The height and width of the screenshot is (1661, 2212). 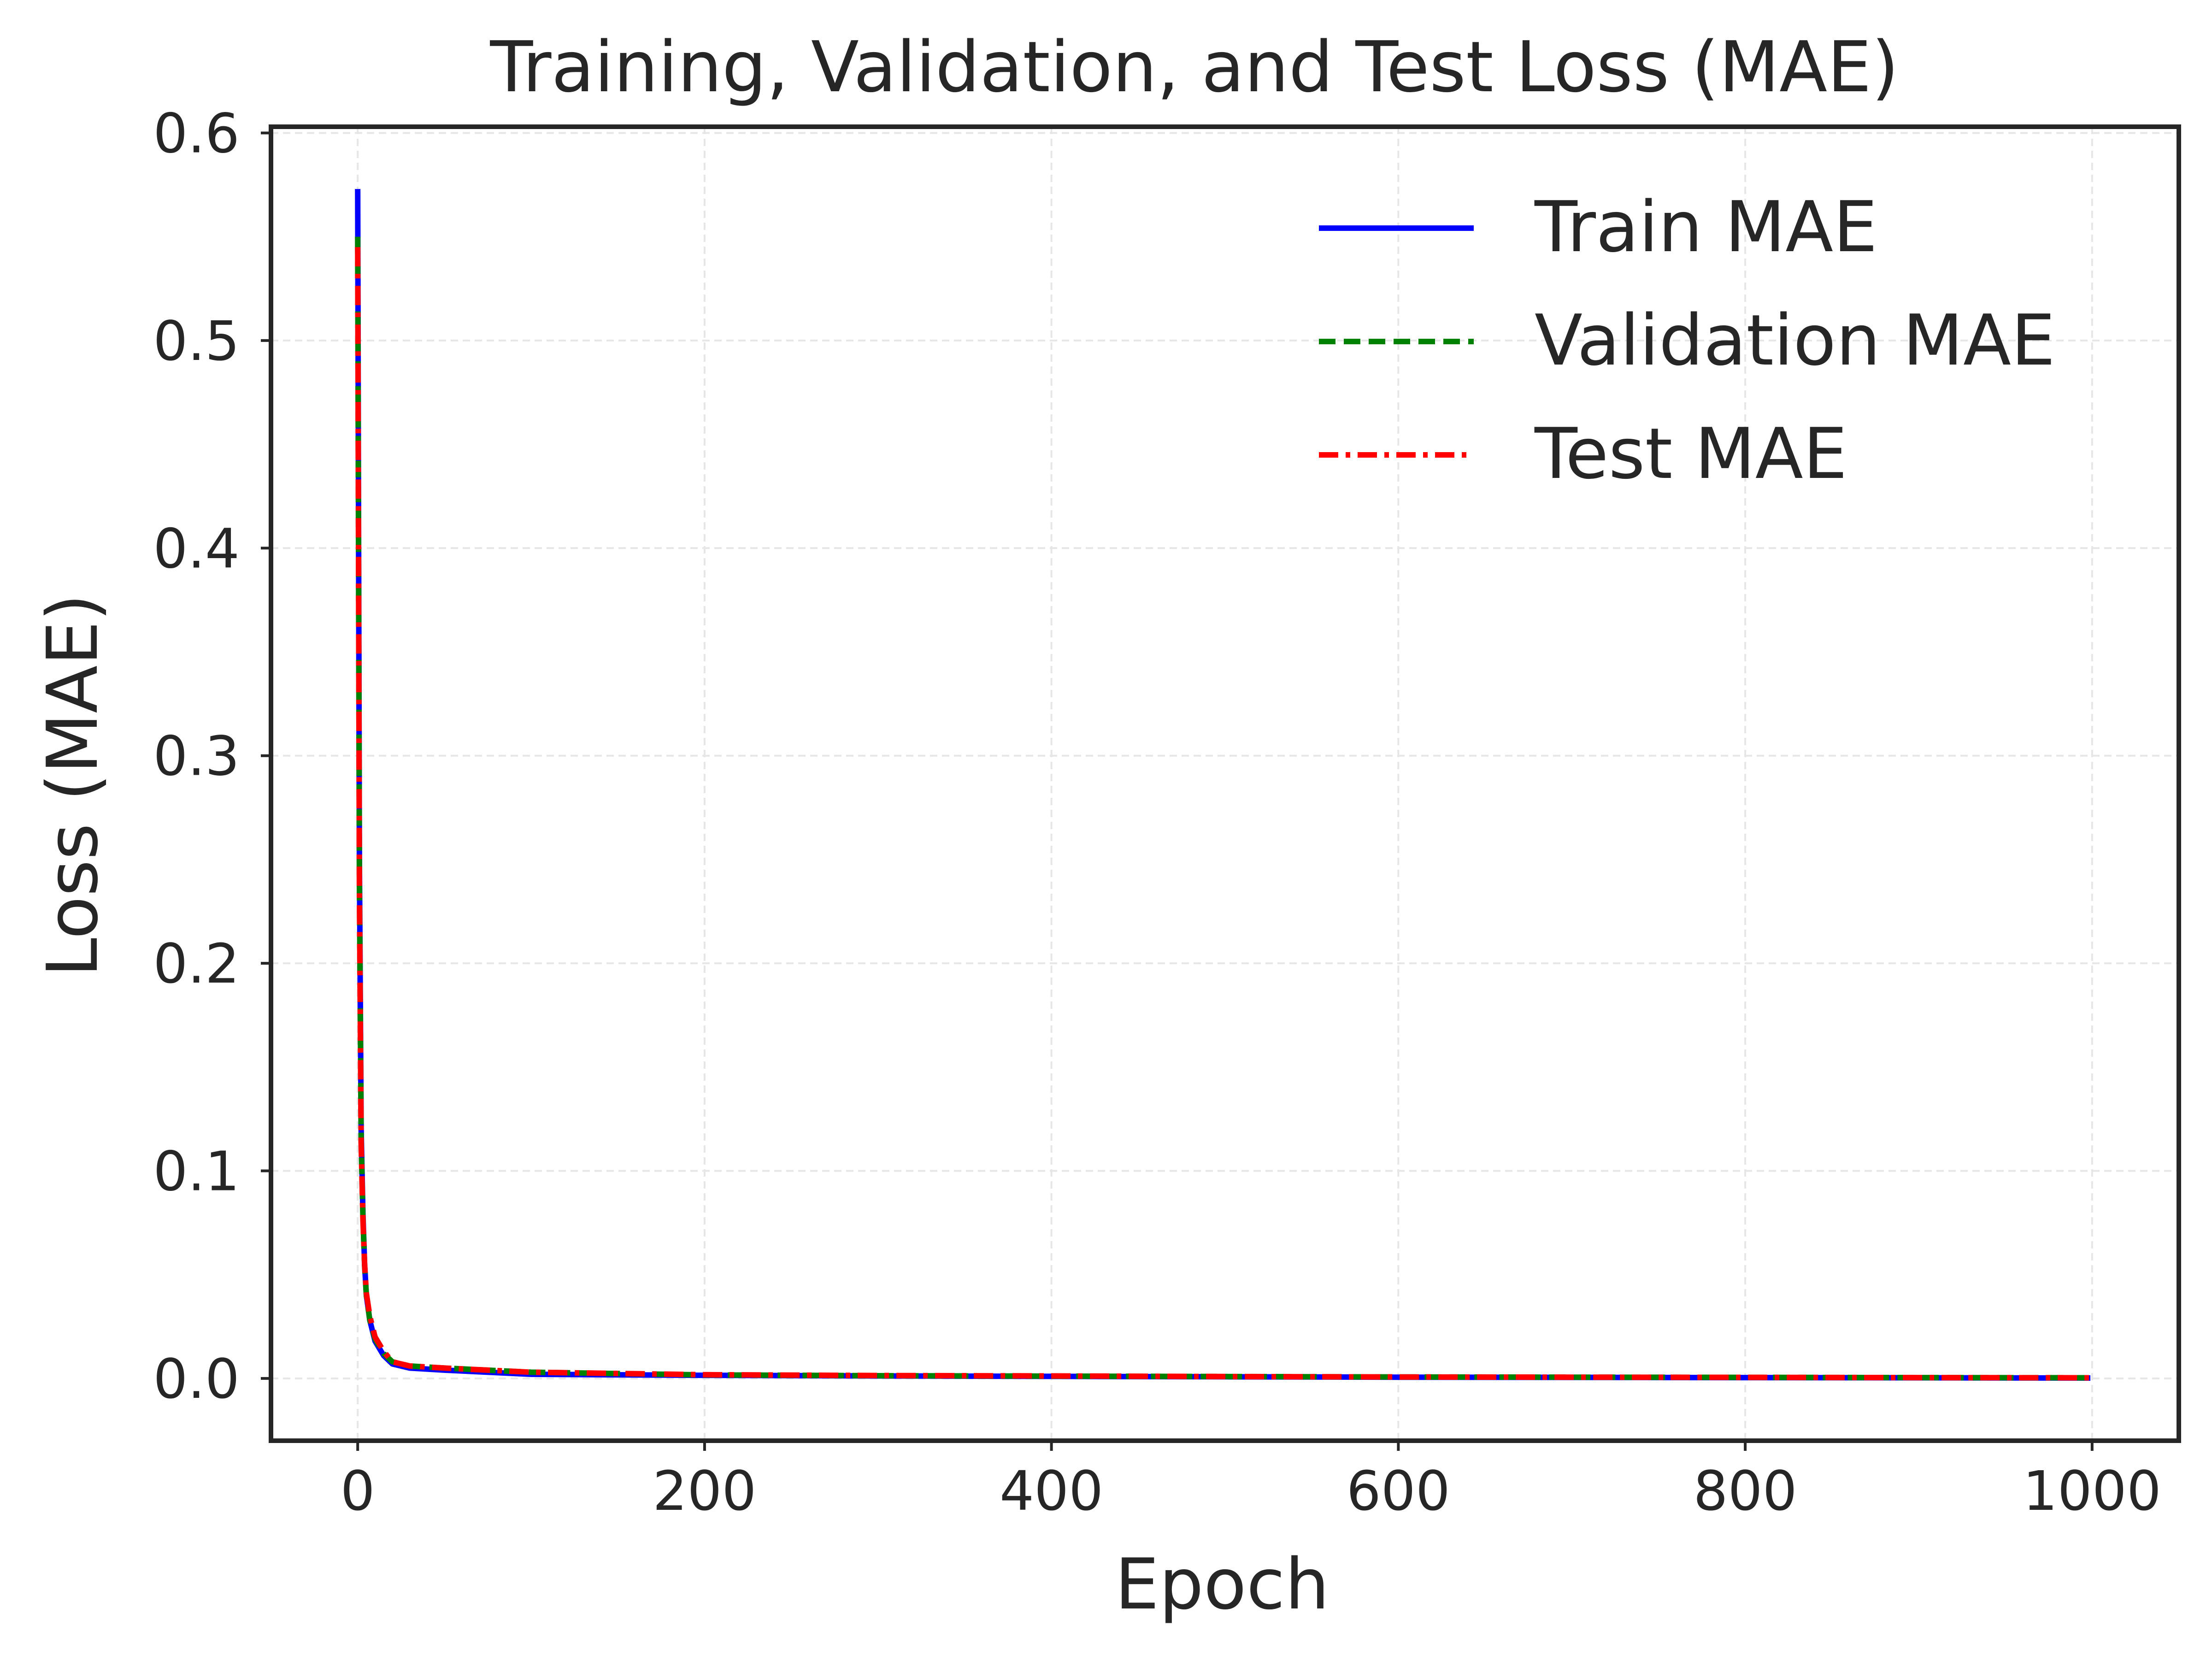 I want to click on y-tick-label: 0.2, so click(x=196, y=964).